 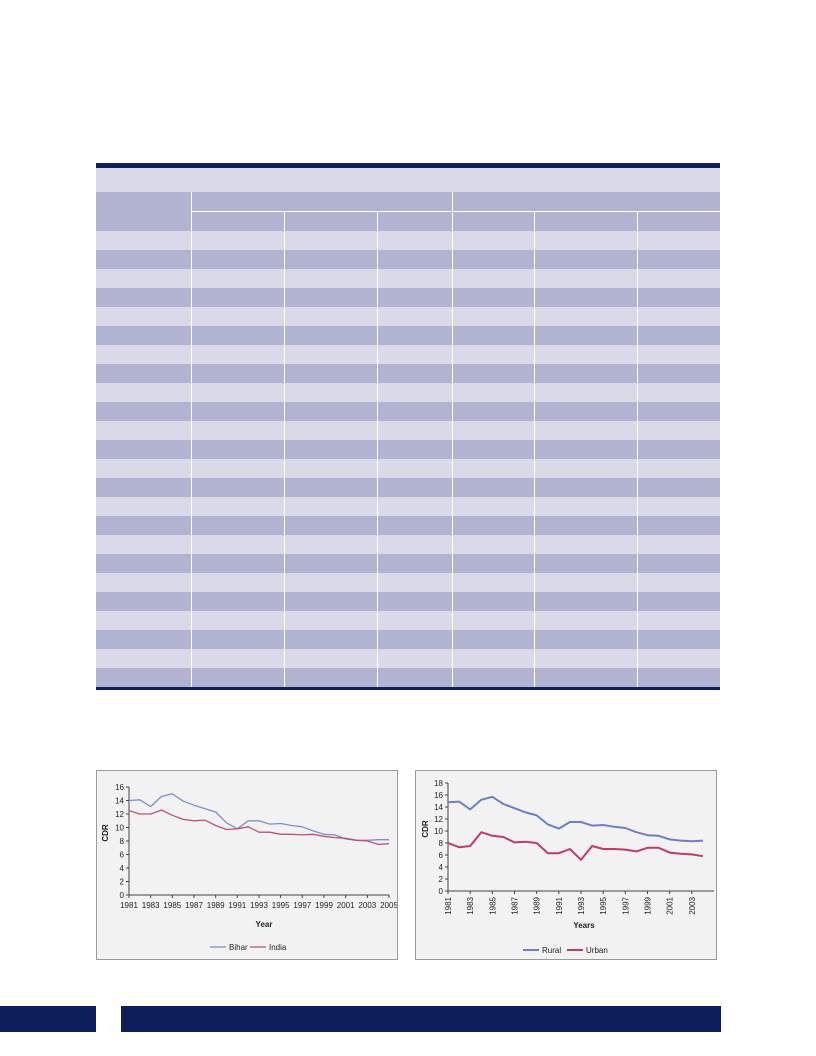 I want to click on y-tick-label: 4, so click(x=441, y=867).